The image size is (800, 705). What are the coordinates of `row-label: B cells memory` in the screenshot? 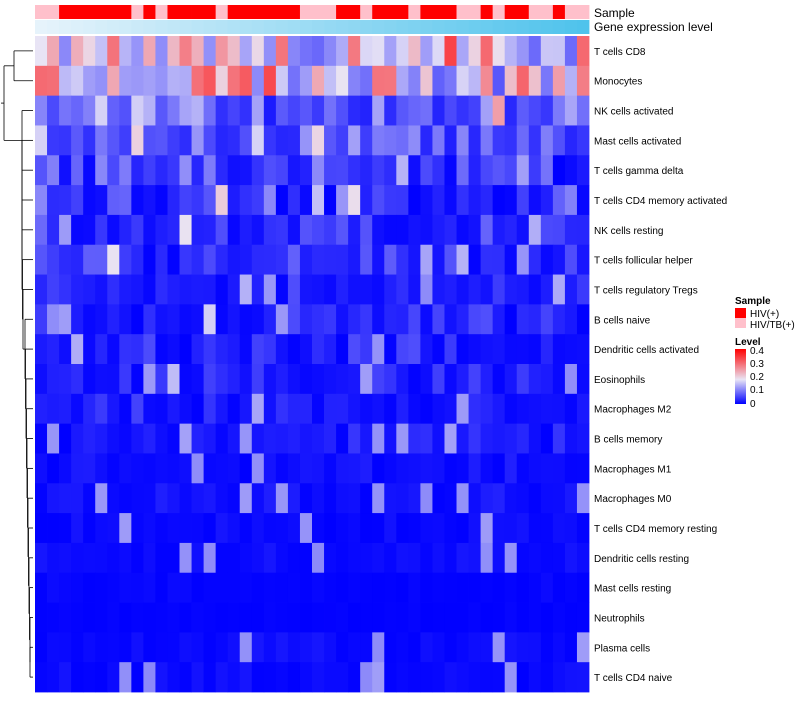 It's located at (628, 440).